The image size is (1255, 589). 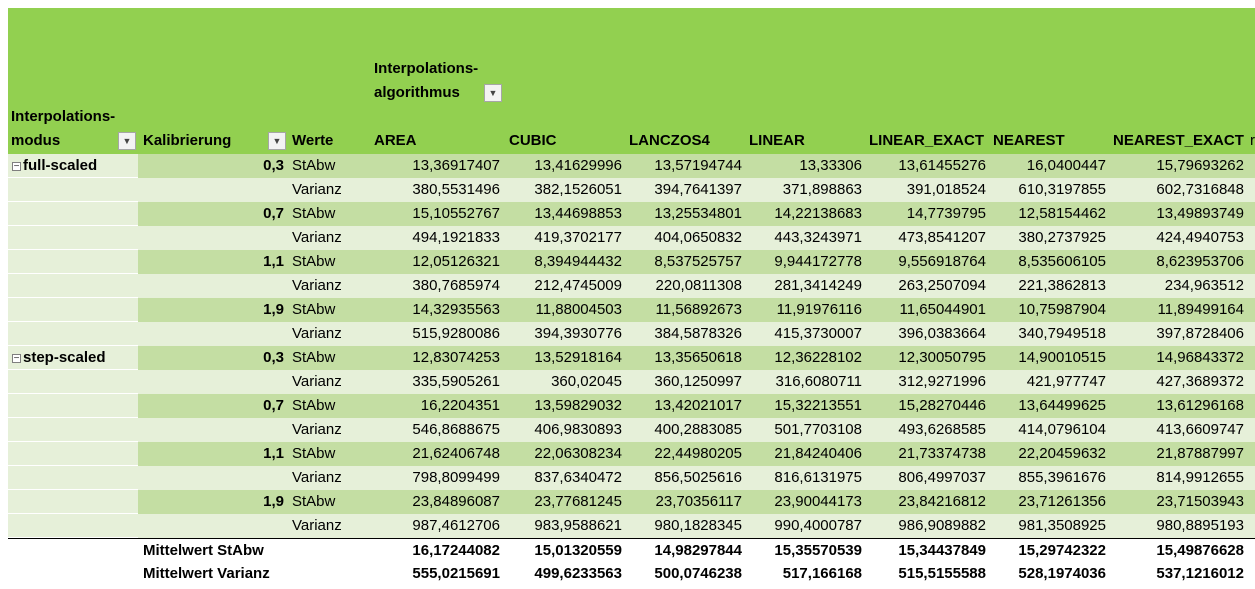 I want to click on kalibrierung-cell: 1,9, so click(x=273, y=501).